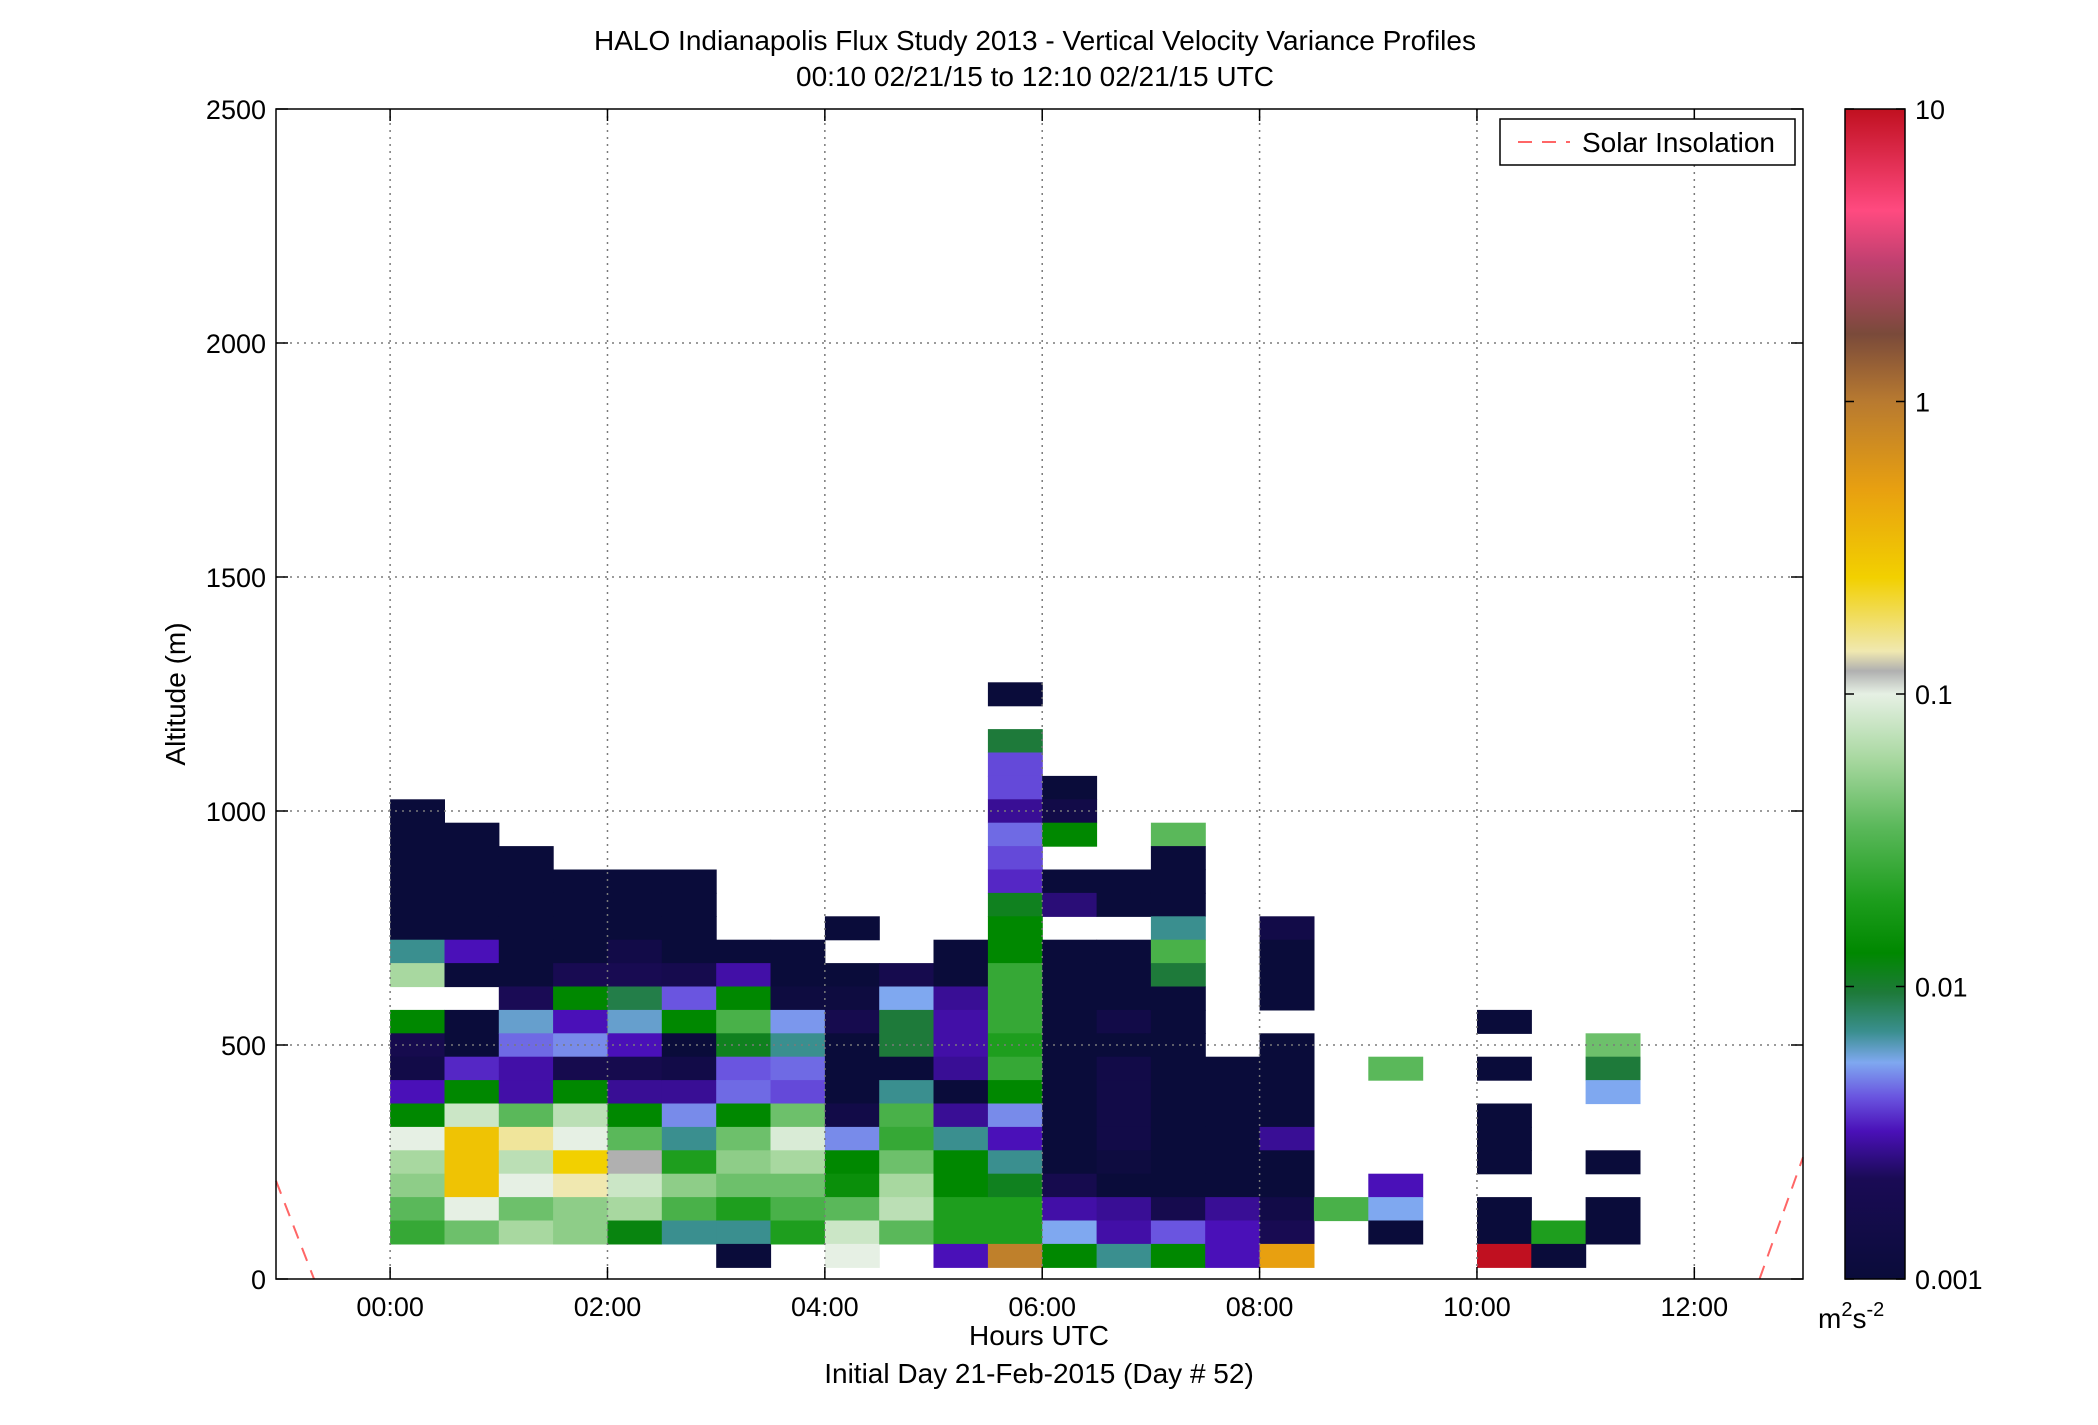 This screenshot has width=2098, height=1425. What do you see at coordinates (1930, 110) in the screenshot?
I see `colorbar-tick-label: 10` at bounding box center [1930, 110].